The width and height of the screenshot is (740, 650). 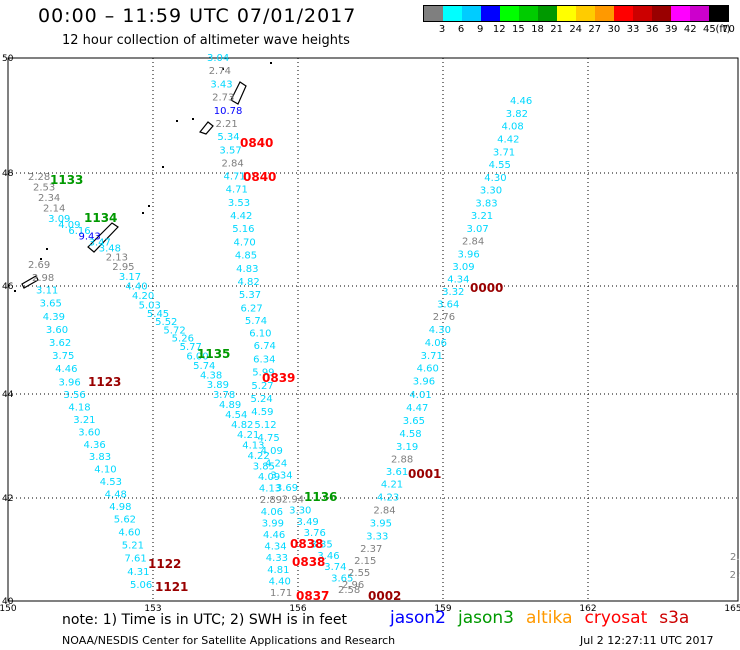 What do you see at coordinates (8, 602) in the screenshot?
I see `y-axis-label: 40` at bounding box center [8, 602].